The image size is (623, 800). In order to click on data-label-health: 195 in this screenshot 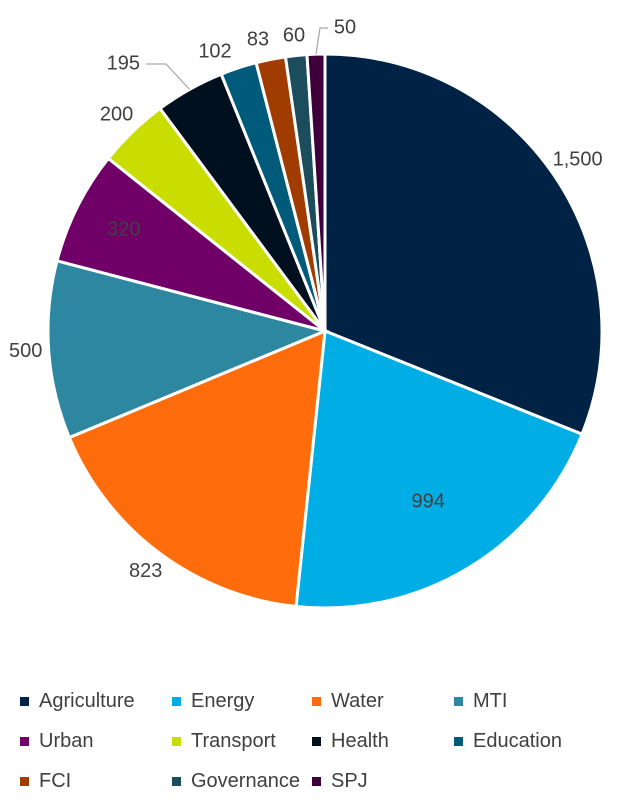, I will do `click(123, 63)`.